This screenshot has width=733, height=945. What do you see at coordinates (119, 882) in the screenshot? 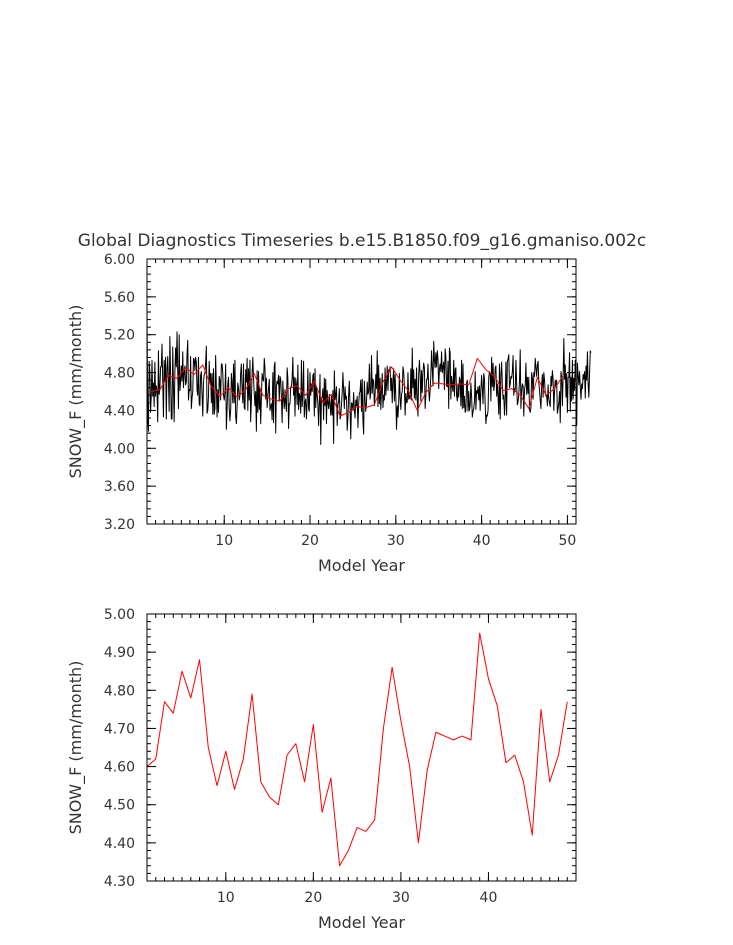
I see `y-tick-label: 4.30` at bounding box center [119, 882].